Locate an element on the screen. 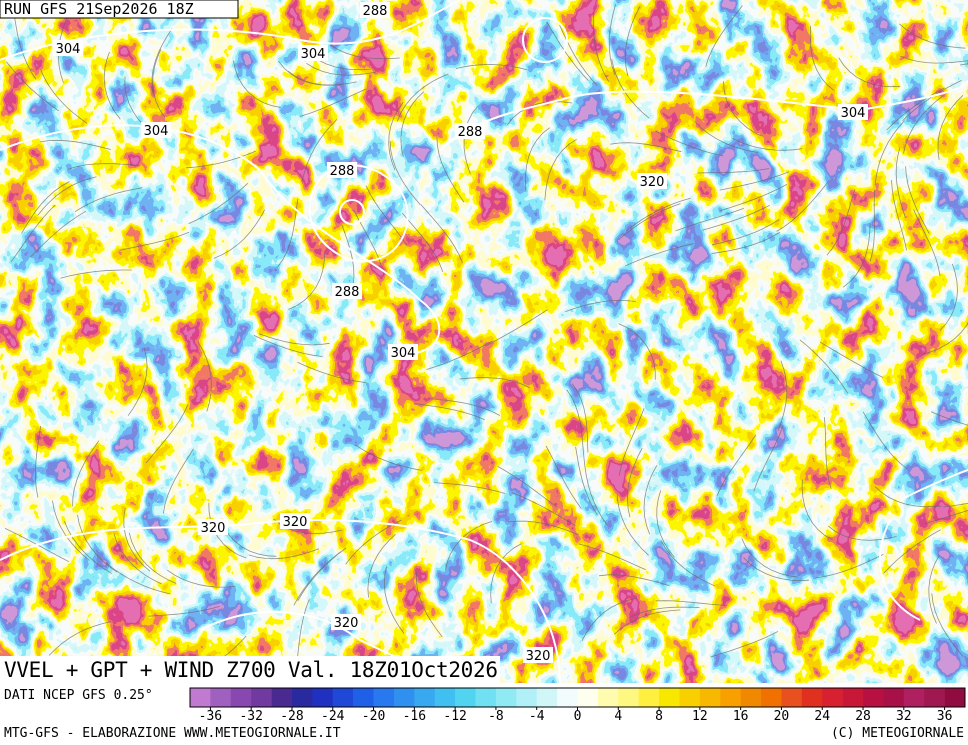  colorbar-tick-label: 24 is located at coordinates (822, 716).